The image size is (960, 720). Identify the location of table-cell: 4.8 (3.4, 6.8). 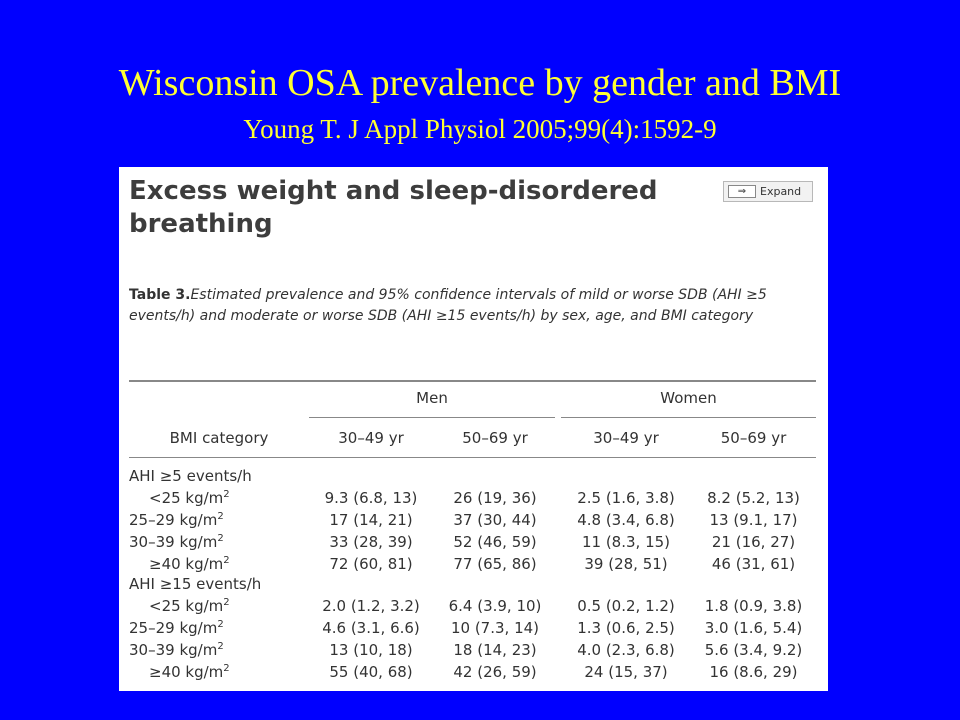
(626, 520).